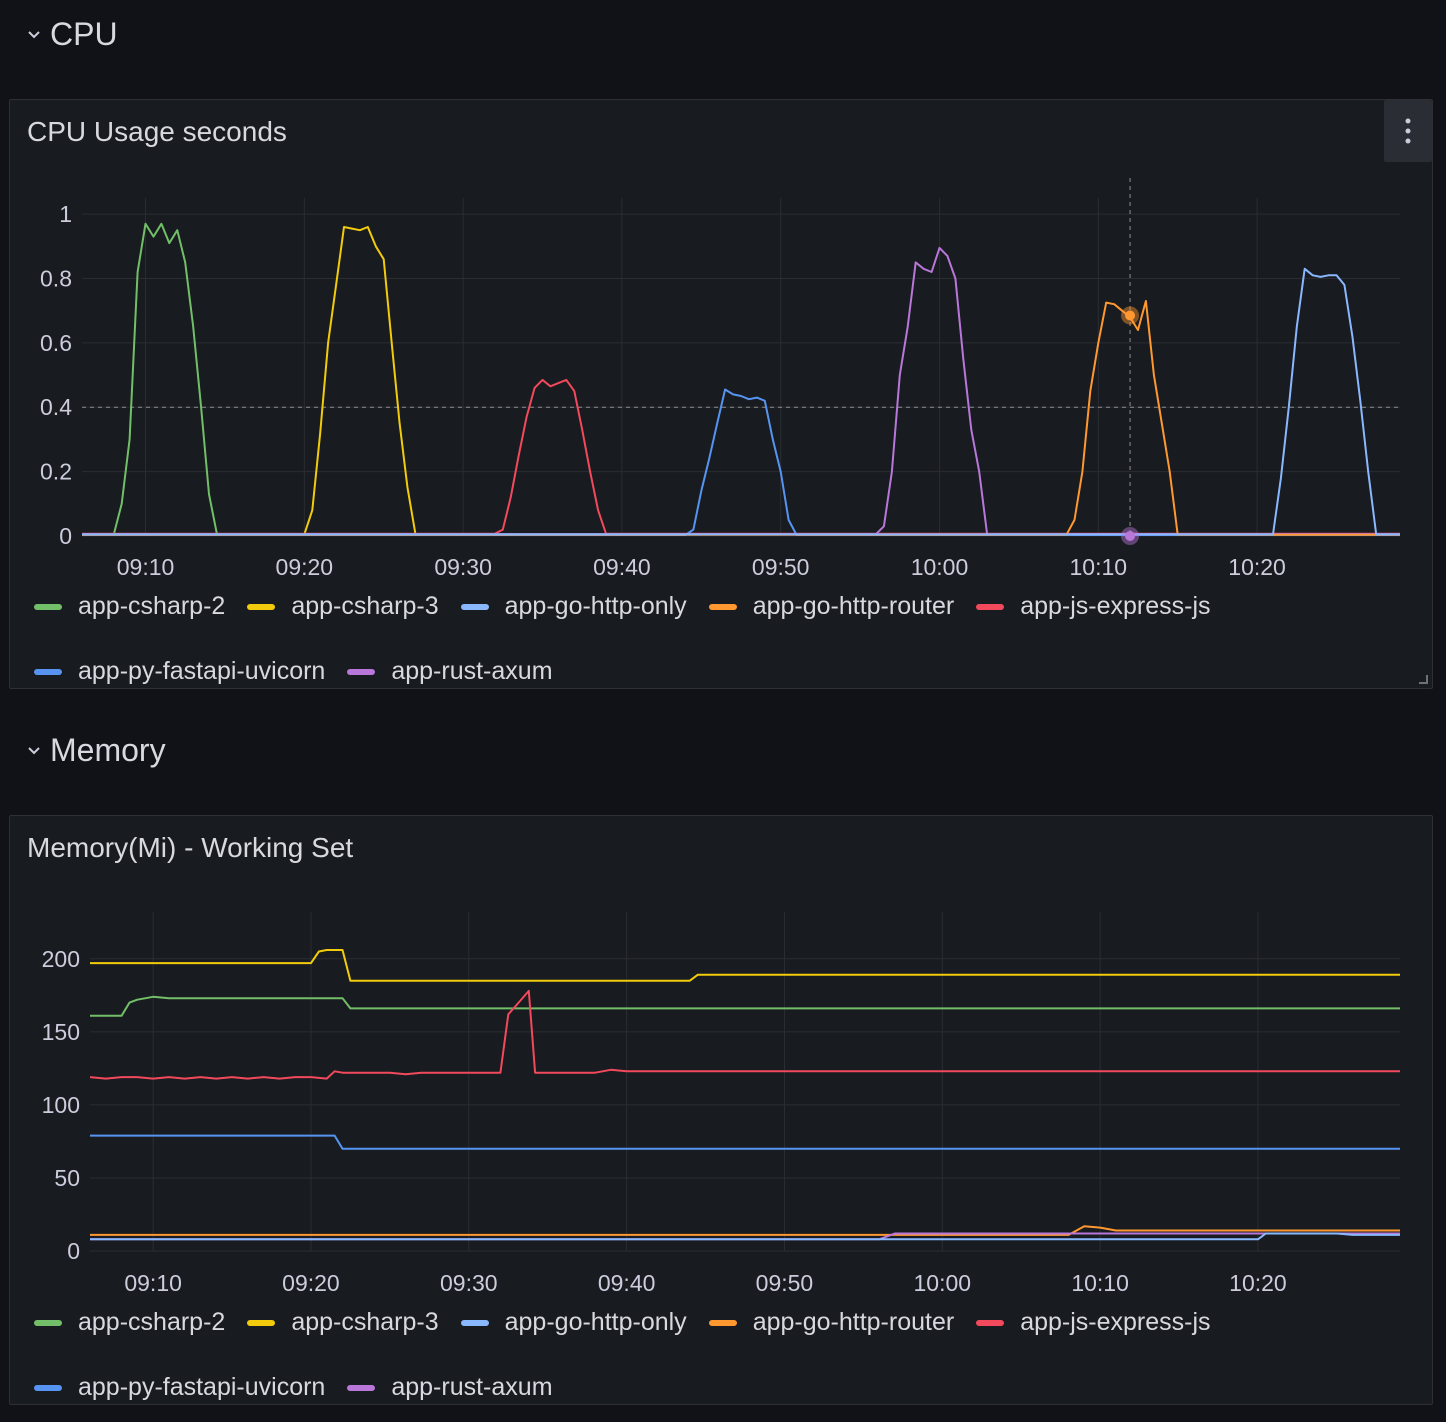 The image size is (1446, 1422). I want to click on panel-menu-button, so click(1408, 131).